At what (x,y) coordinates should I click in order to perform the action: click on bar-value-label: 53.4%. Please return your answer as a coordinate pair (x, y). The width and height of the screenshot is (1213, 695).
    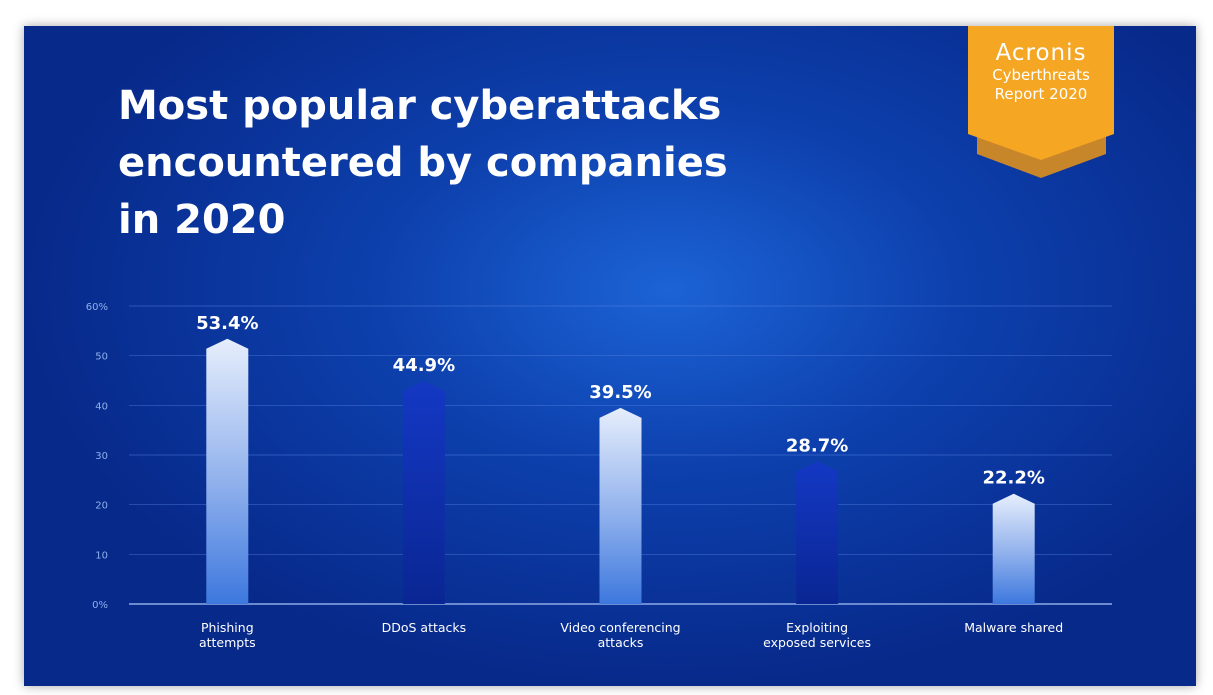
    Looking at the image, I should click on (227, 323).